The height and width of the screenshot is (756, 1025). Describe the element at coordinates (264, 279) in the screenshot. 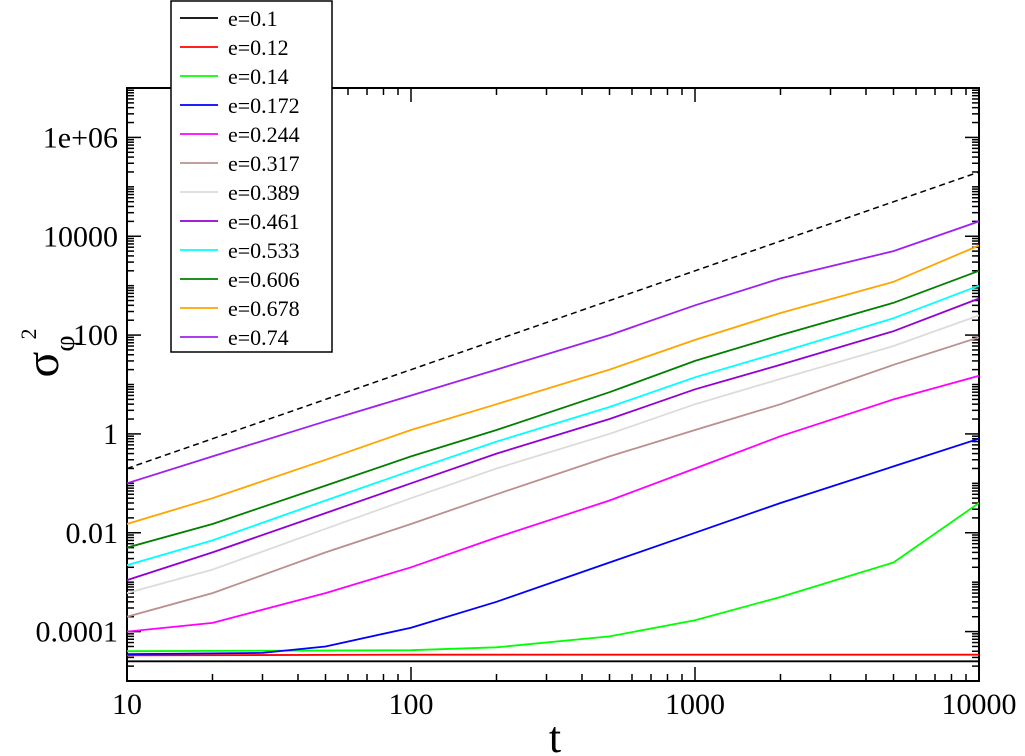

I see `legend-label: e=0.606` at that location.